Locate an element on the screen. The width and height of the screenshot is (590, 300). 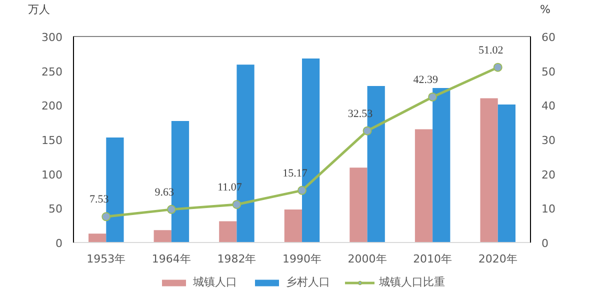
y-tick-label: 50 is located at coordinates (55, 209).